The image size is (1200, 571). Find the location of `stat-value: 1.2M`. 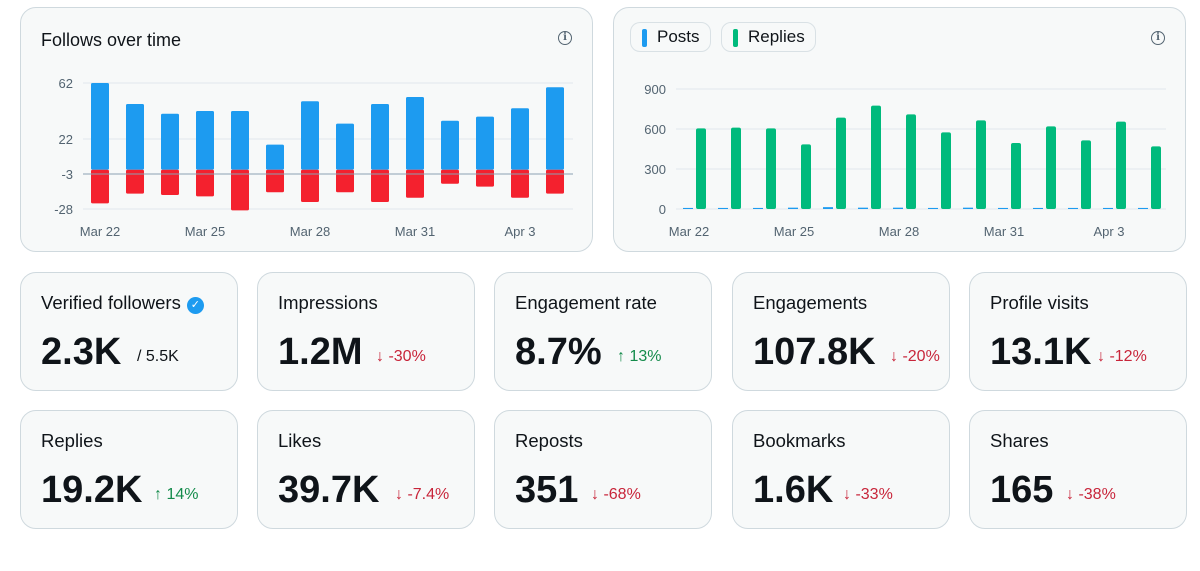

stat-value: 1.2M is located at coordinates (320, 352).